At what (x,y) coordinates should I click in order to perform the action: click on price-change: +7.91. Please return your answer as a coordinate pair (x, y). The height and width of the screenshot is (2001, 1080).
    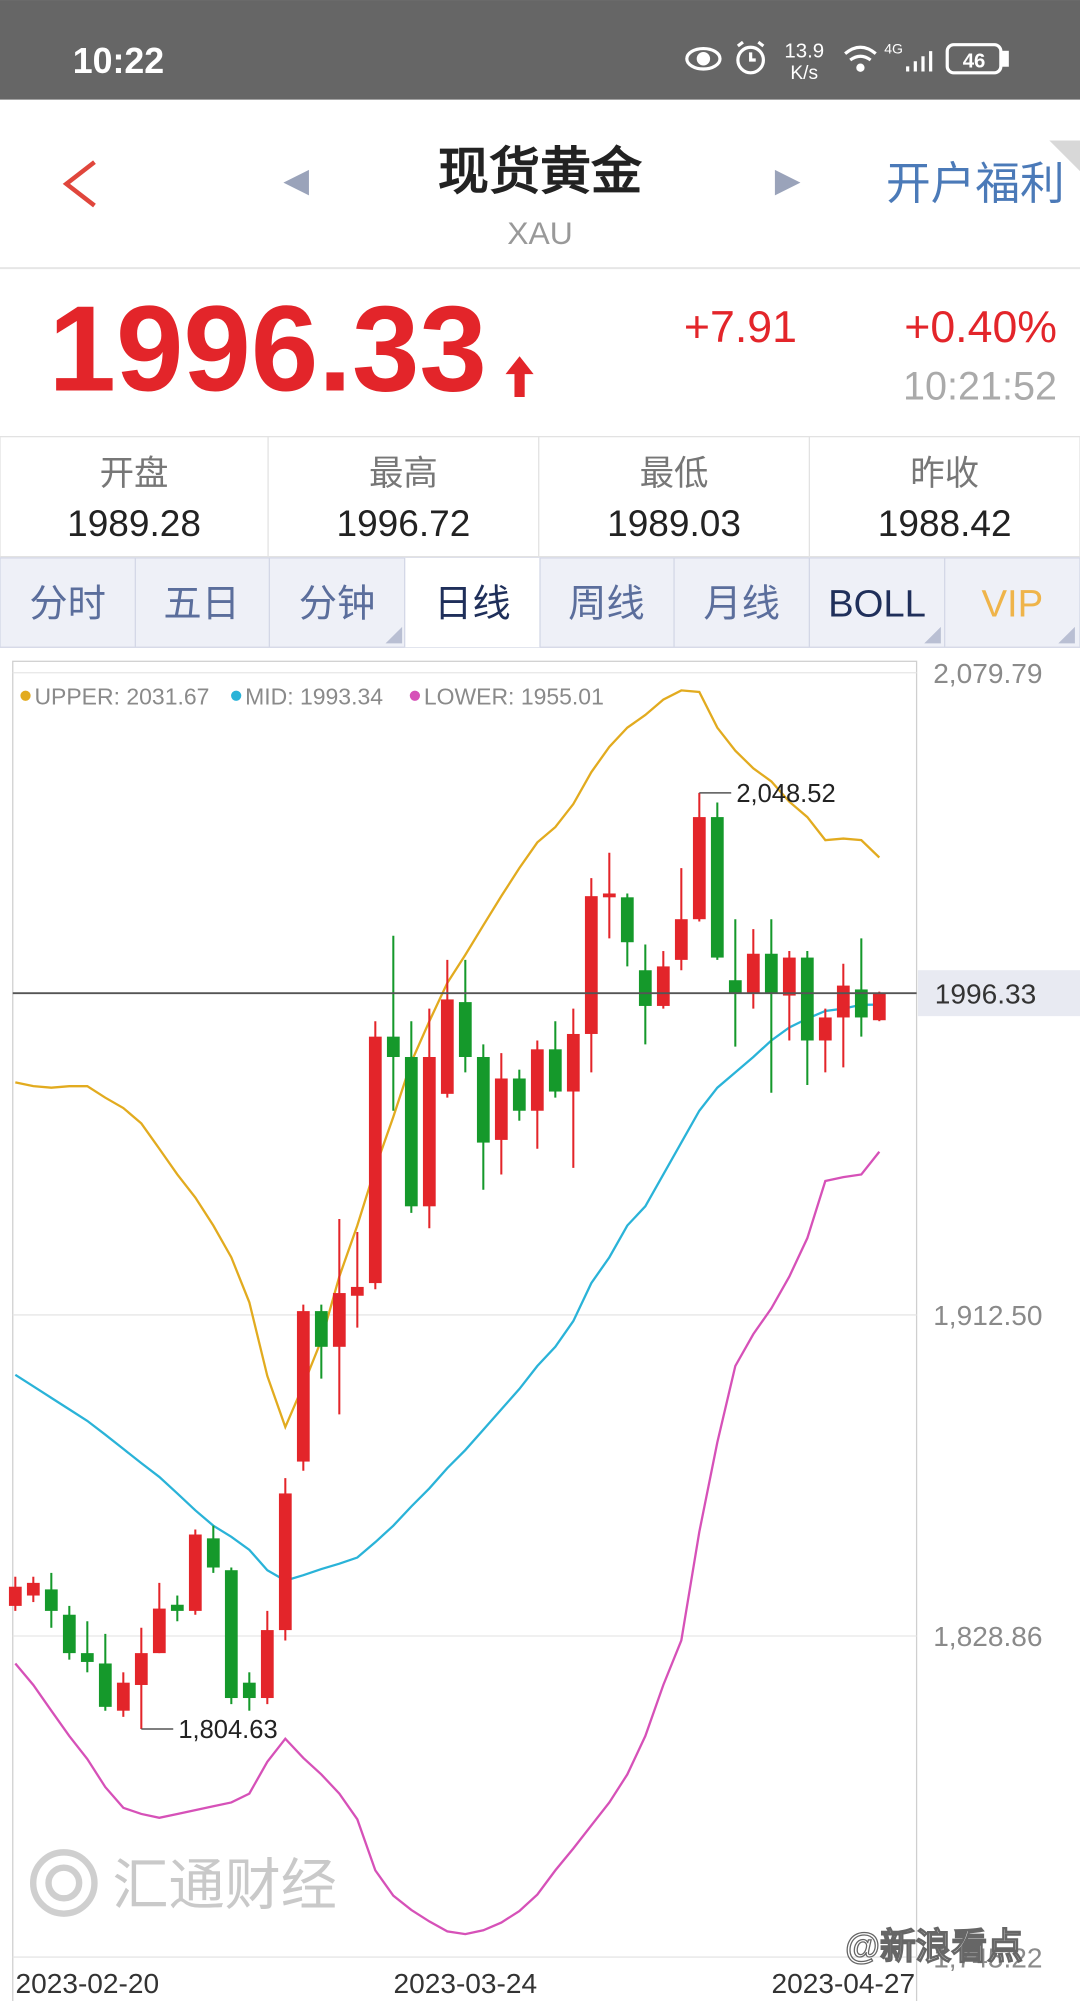
    Looking at the image, I should click on (740, 327).